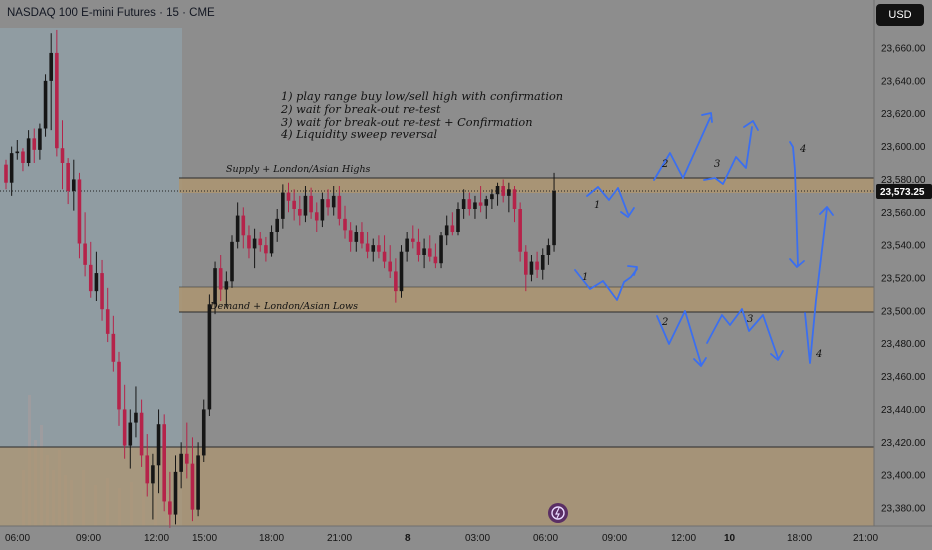 This screenshot has width=932, height=550. What do you see at coordinates (707, 117) in the screenshot?
I see `projection-breakout-up-arrowhead` at bounding box center [707, 117].